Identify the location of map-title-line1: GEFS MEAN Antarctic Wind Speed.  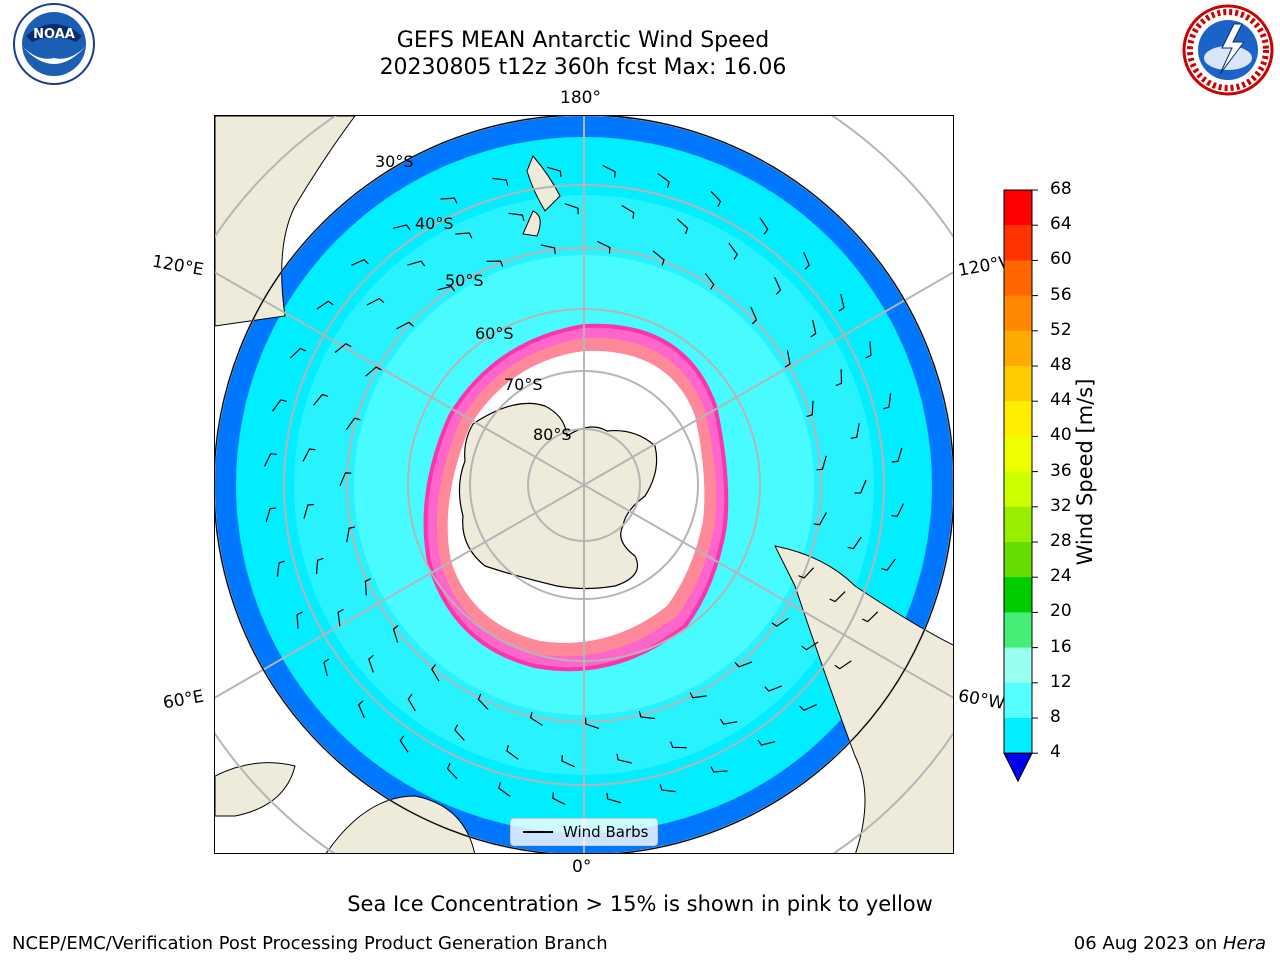
(583, 40).